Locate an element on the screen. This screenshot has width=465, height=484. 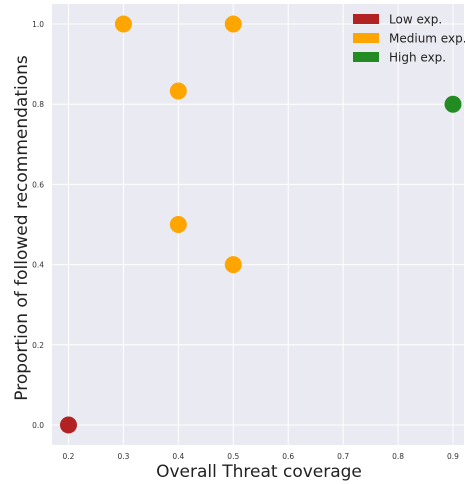
y-axis-label: Proportion of followed recommendations is located at coordinates (22, 228).